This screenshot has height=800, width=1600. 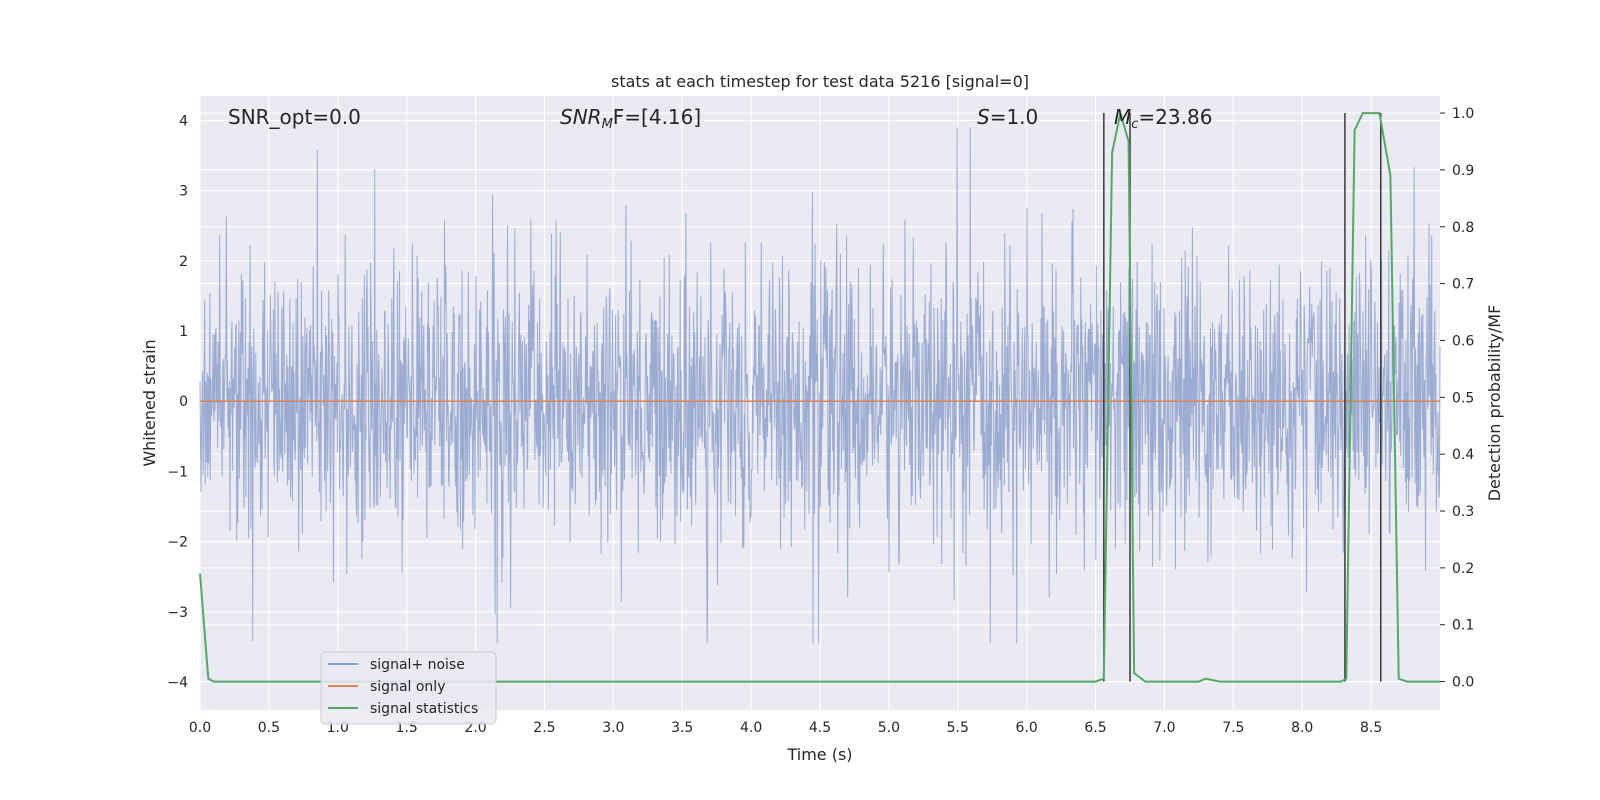 What do you see at coordinates (200, 728) in the screenshot?
I see `x-tick-label: 0.0` at bounding box center [200, 728].